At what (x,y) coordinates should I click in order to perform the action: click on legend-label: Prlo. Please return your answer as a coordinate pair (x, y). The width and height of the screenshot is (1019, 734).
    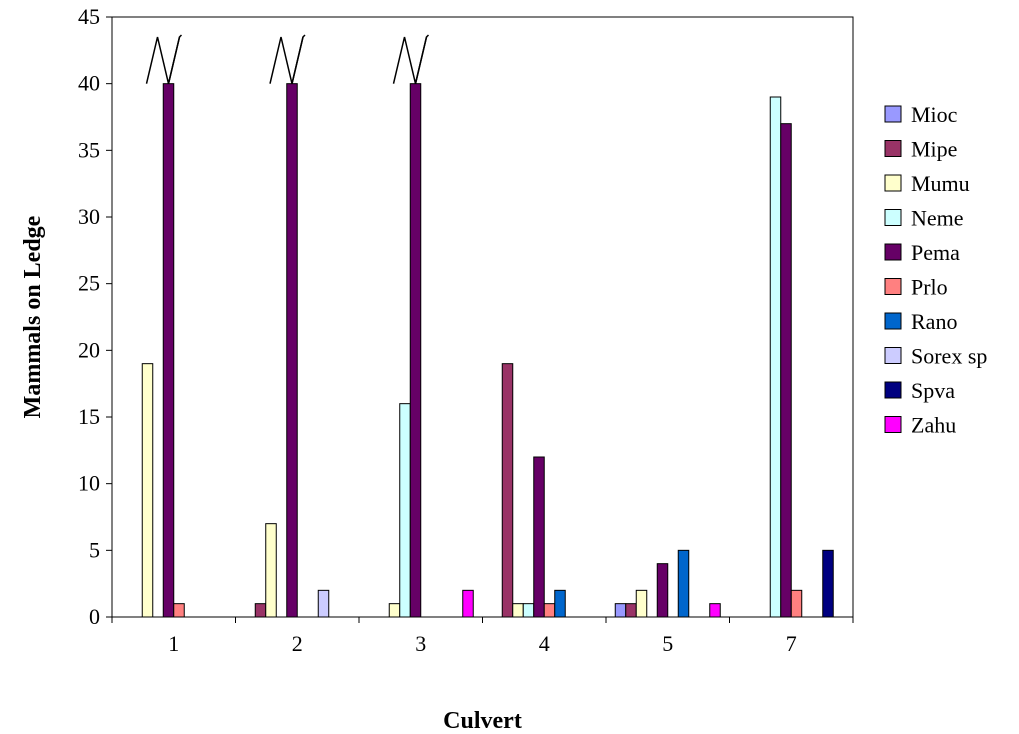
    Looking at the image, I should click on (929, 287).